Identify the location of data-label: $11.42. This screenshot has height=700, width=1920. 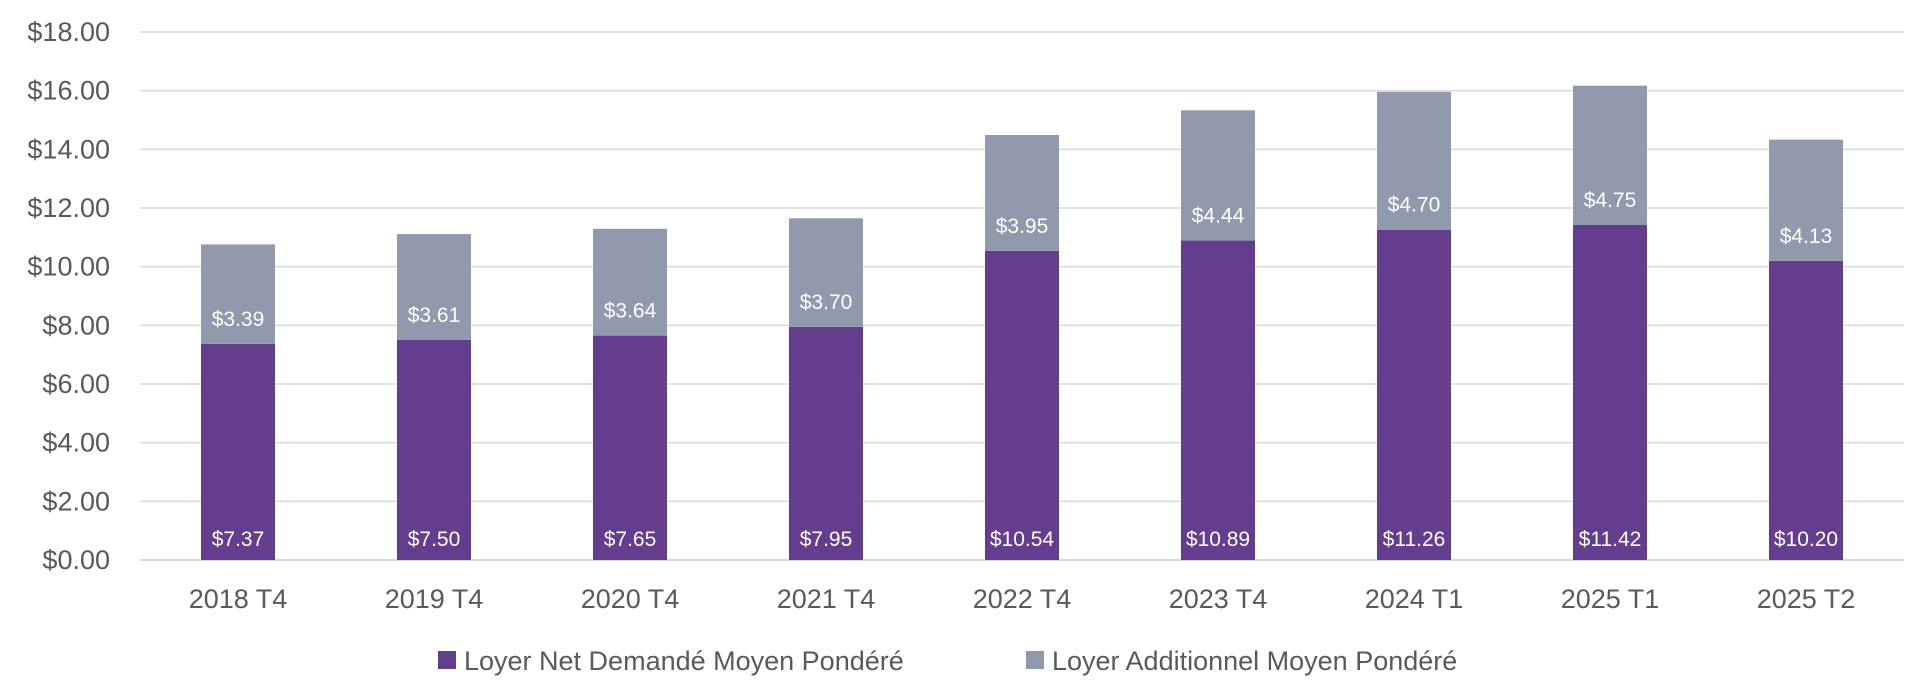
(1610, 539).